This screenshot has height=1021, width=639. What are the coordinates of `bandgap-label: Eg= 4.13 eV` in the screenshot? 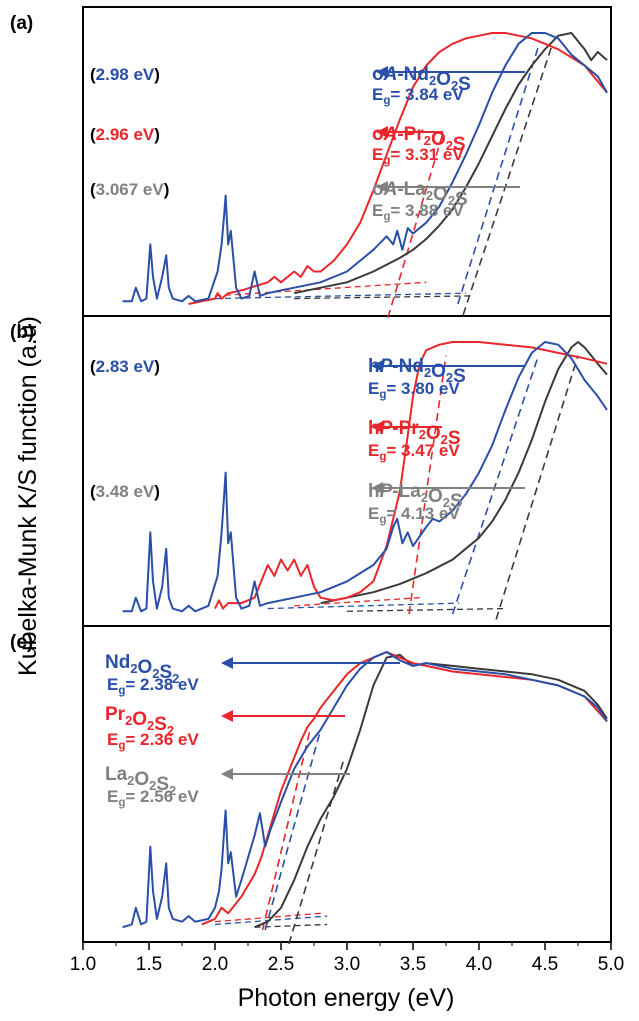 It's located at (414, 515).